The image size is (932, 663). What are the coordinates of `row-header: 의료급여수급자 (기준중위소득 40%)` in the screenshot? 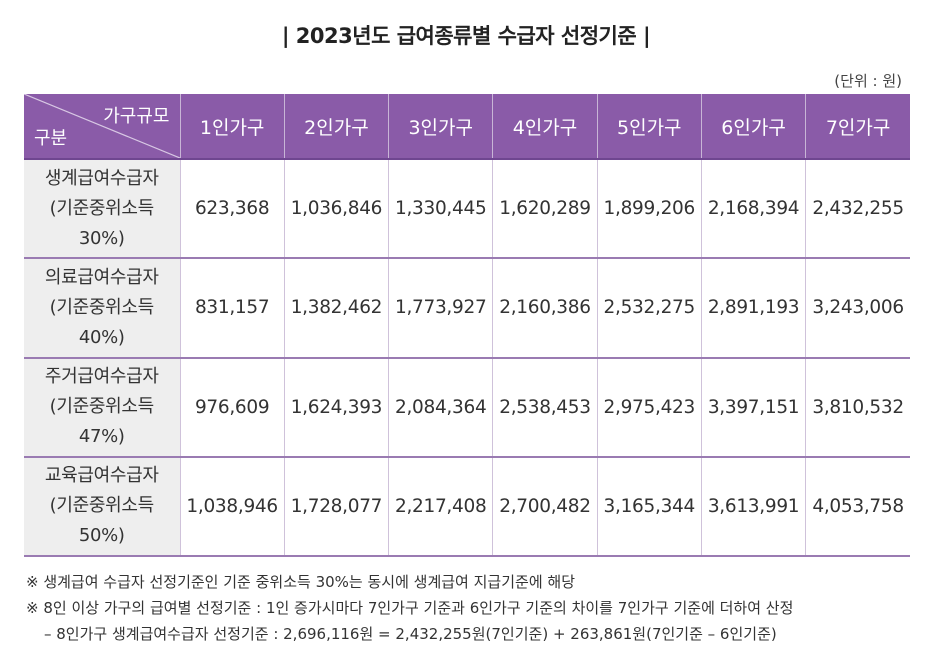 It's located at (102, 308).